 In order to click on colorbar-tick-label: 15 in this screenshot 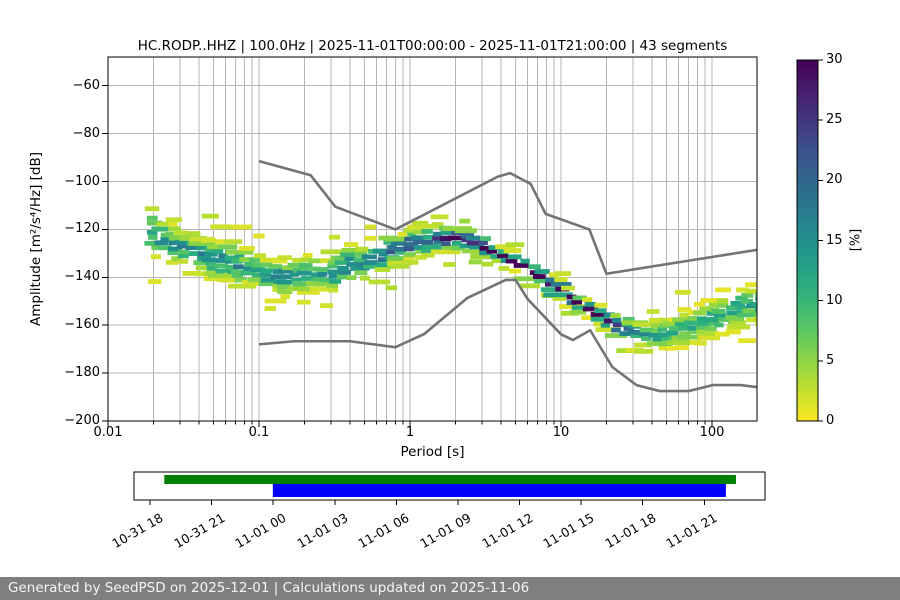, I will do `click(834, 240)`.